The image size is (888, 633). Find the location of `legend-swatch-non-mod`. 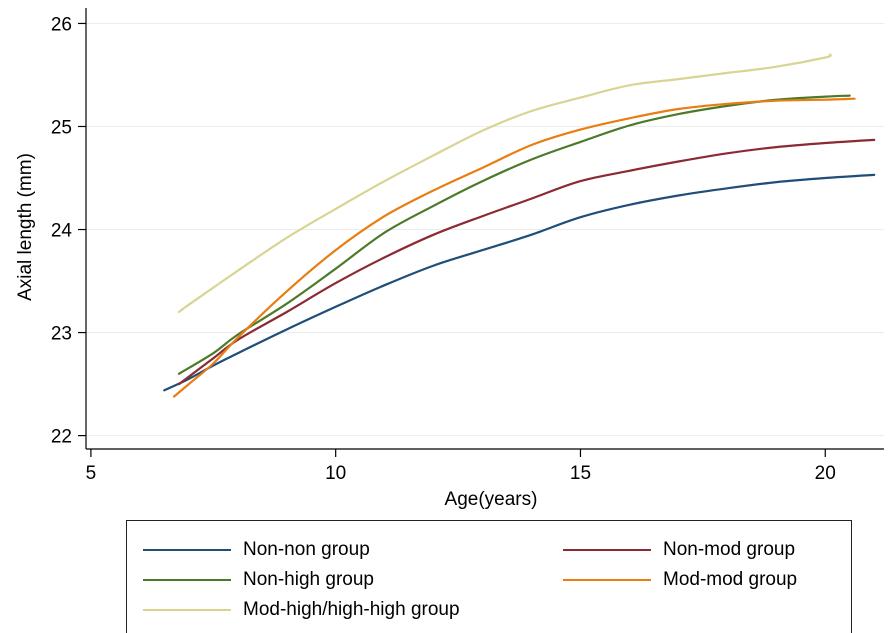

legend-swatch-non-mod is located at coordinates (607, 550).